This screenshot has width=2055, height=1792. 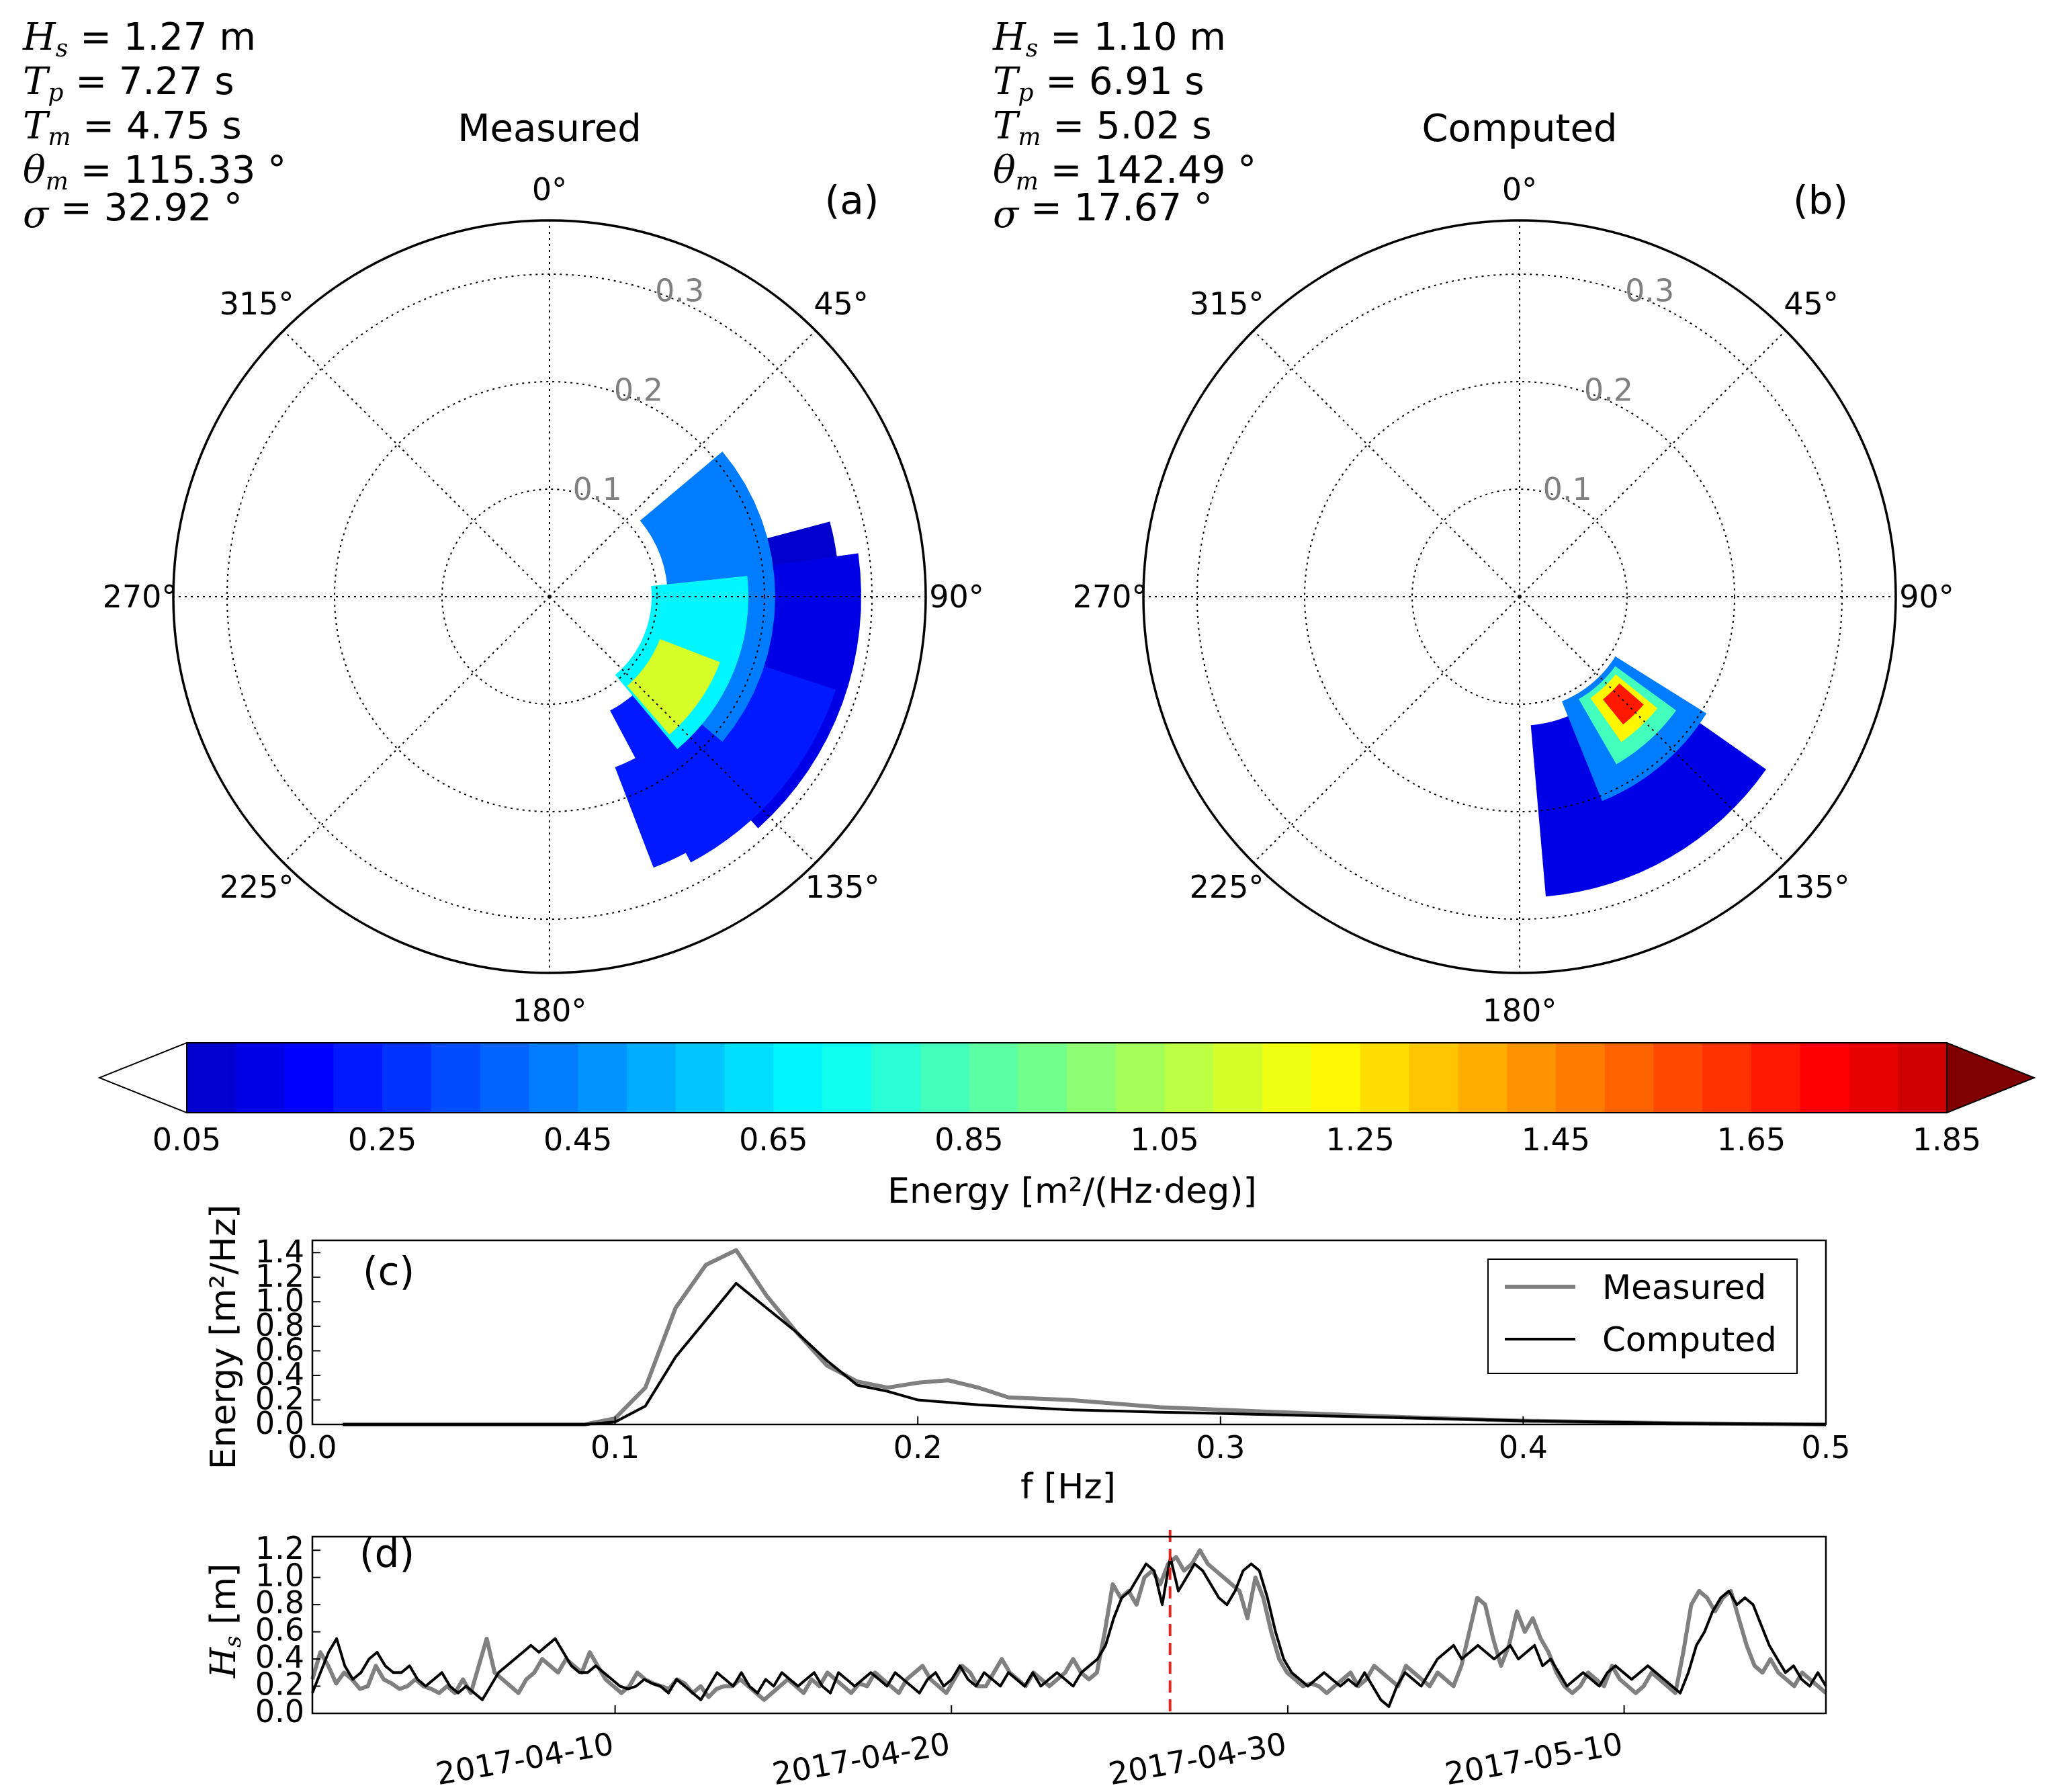 I want to click on radial-tick-label: 0.3, so click(x=1649, y=291).